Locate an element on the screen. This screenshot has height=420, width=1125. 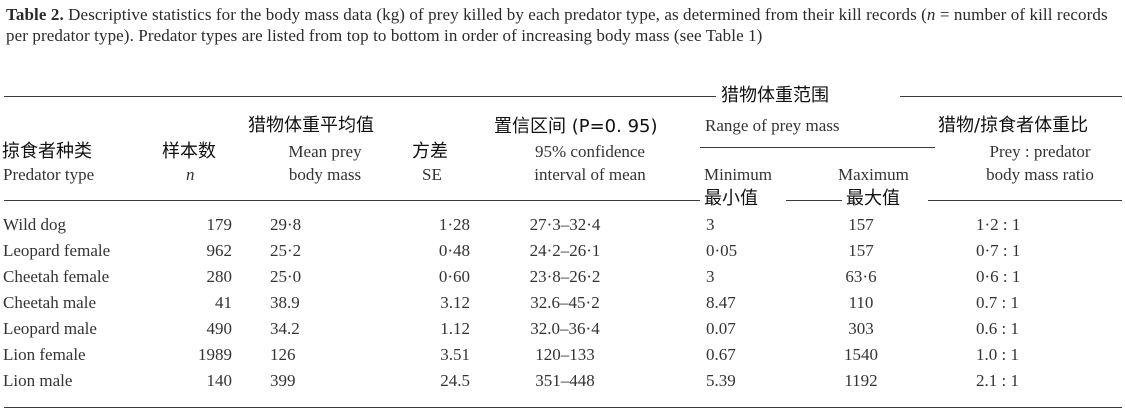
cell-mean: 38.9 is located at coordinates (285, 302).